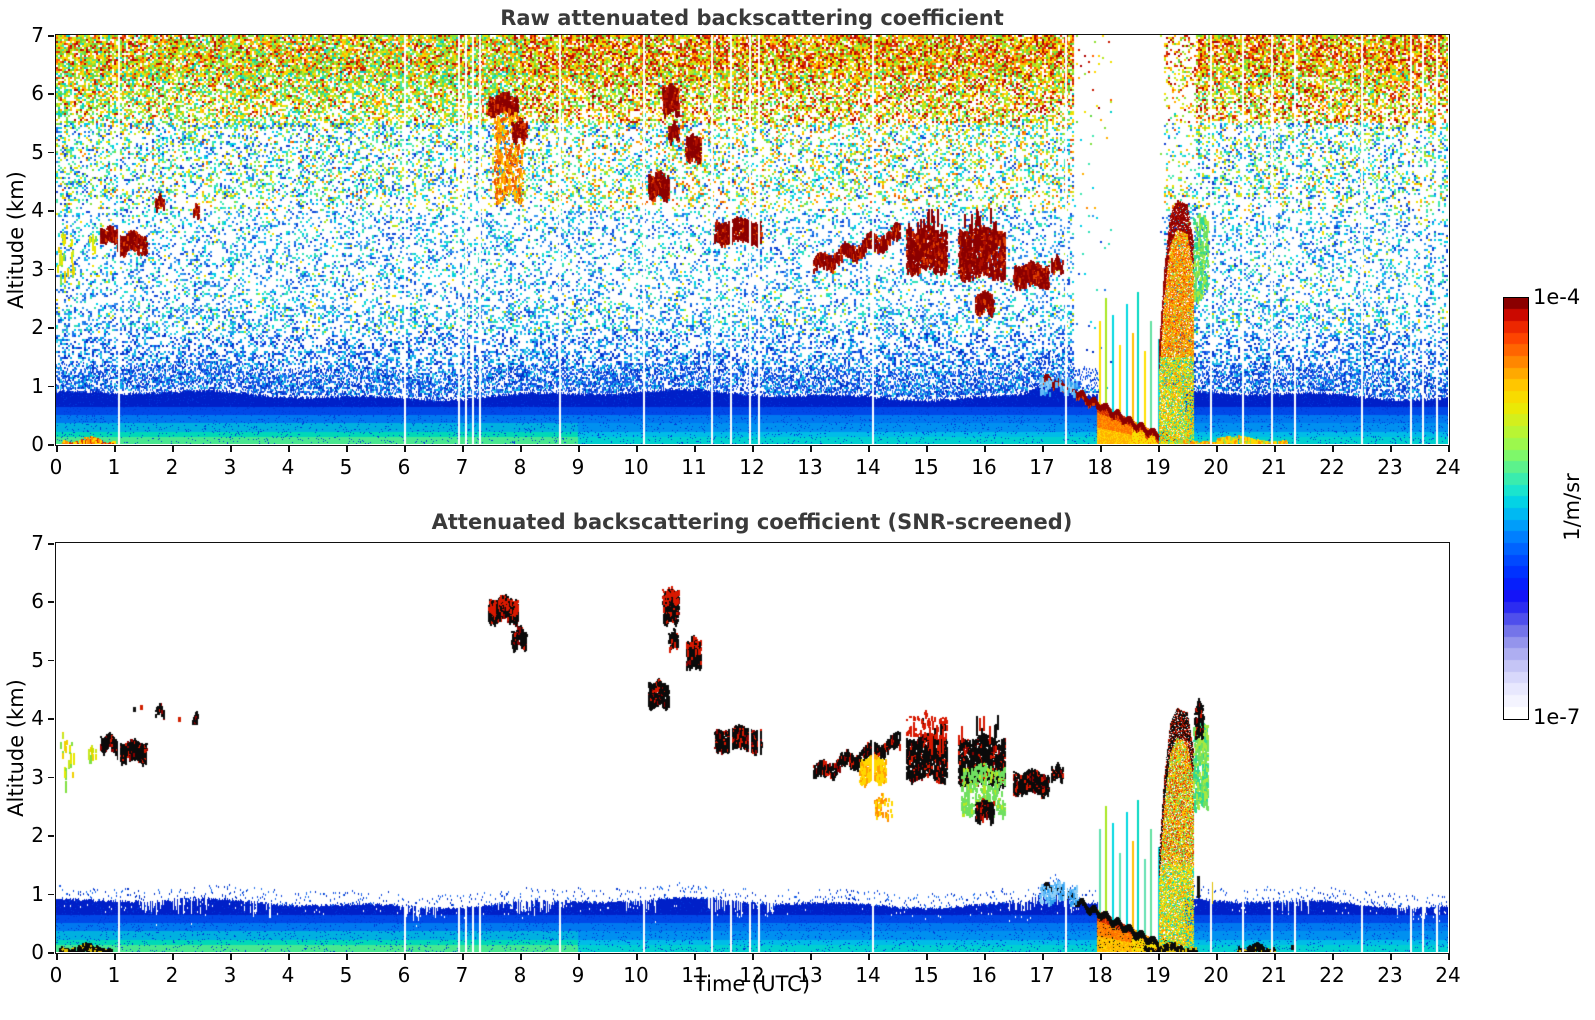 This screenshot has width=1595, height=1020. Describe the element at coordinates (288, 975) in the screenshot. I see `x-tick-label: 4` at that location.